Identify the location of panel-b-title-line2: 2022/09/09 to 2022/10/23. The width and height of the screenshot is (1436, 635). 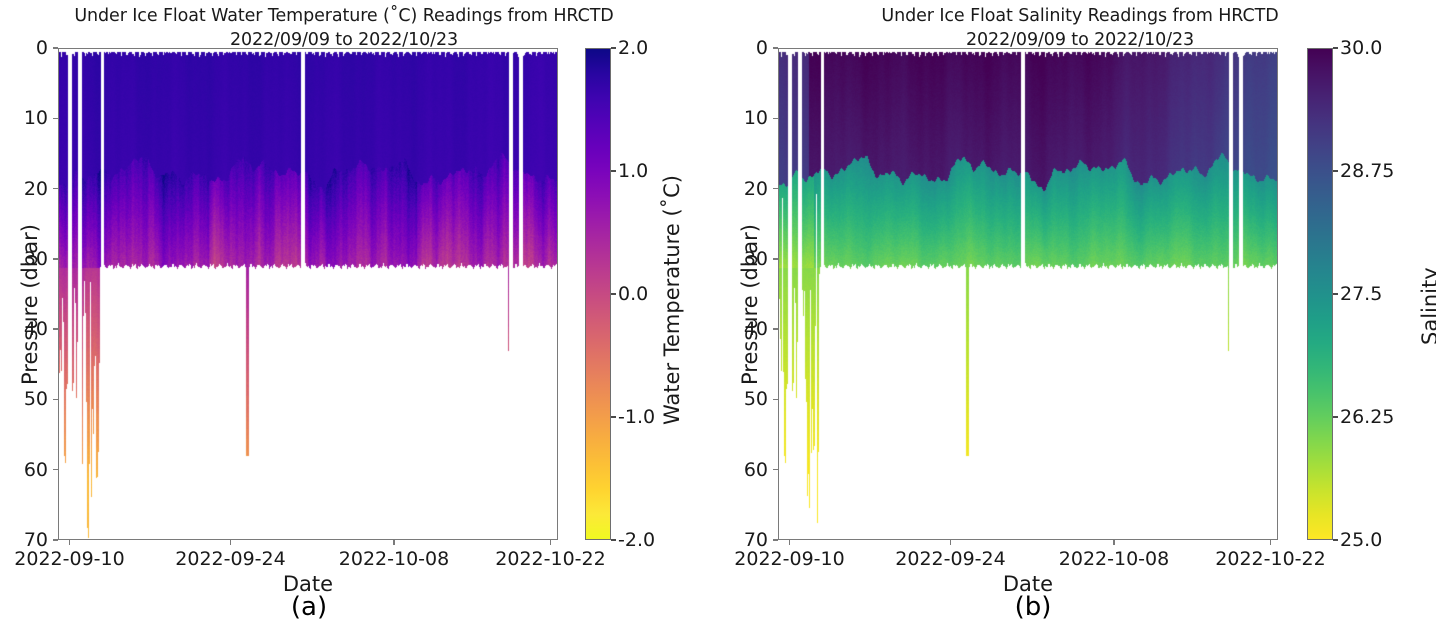
(1080, 40).